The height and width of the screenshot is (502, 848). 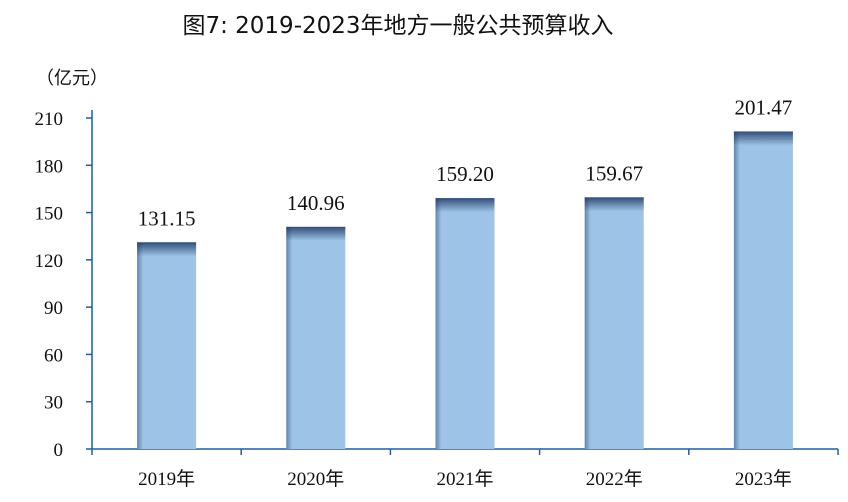 I want to click on x-category-label: 2021年, so click(x=464, y=479).